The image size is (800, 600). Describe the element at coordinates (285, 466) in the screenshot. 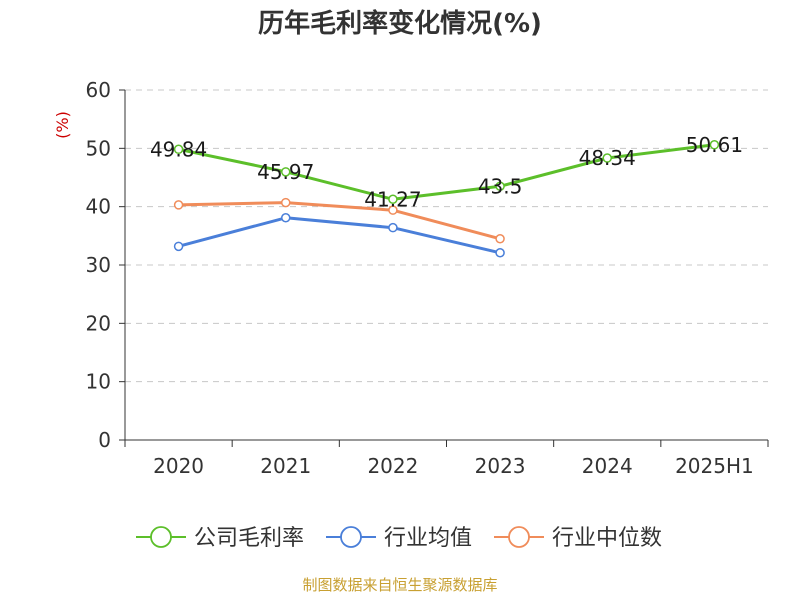

I see `x-tick-label: 2021` at that location.